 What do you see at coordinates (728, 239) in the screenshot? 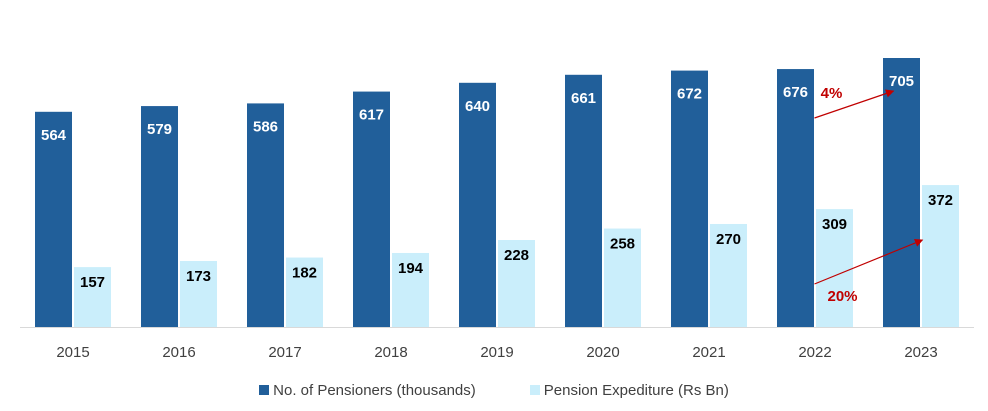
I see `data-label-expenditure-2021: 270` at bounding box center [728, 239].